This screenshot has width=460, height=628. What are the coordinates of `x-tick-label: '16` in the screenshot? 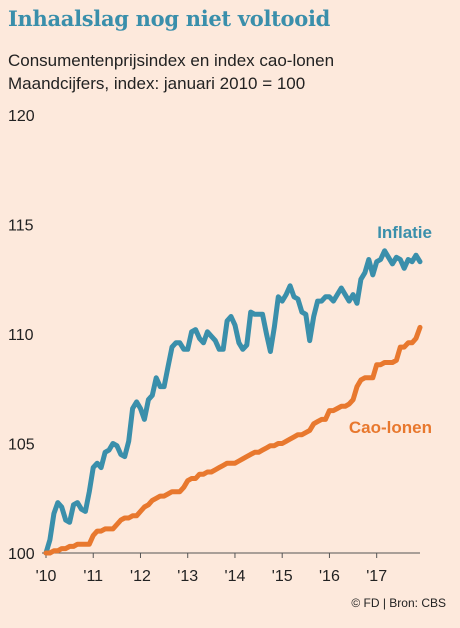 It's located at (329, 576).